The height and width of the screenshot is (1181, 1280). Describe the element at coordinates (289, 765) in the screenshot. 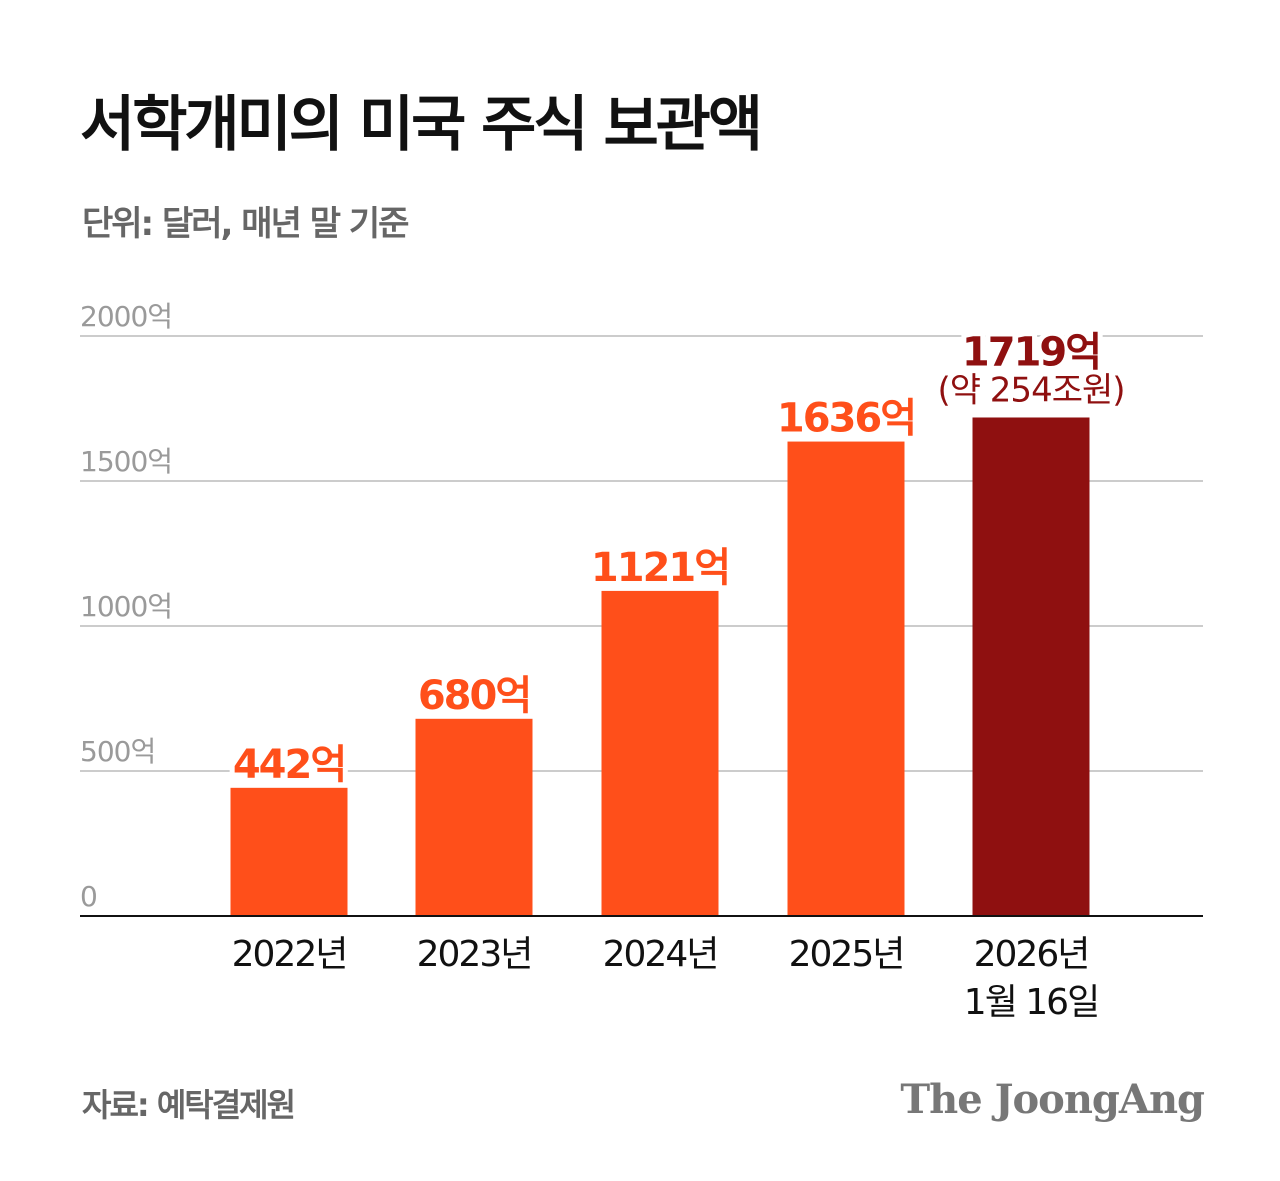

I see `value-label: 442억` at that location.